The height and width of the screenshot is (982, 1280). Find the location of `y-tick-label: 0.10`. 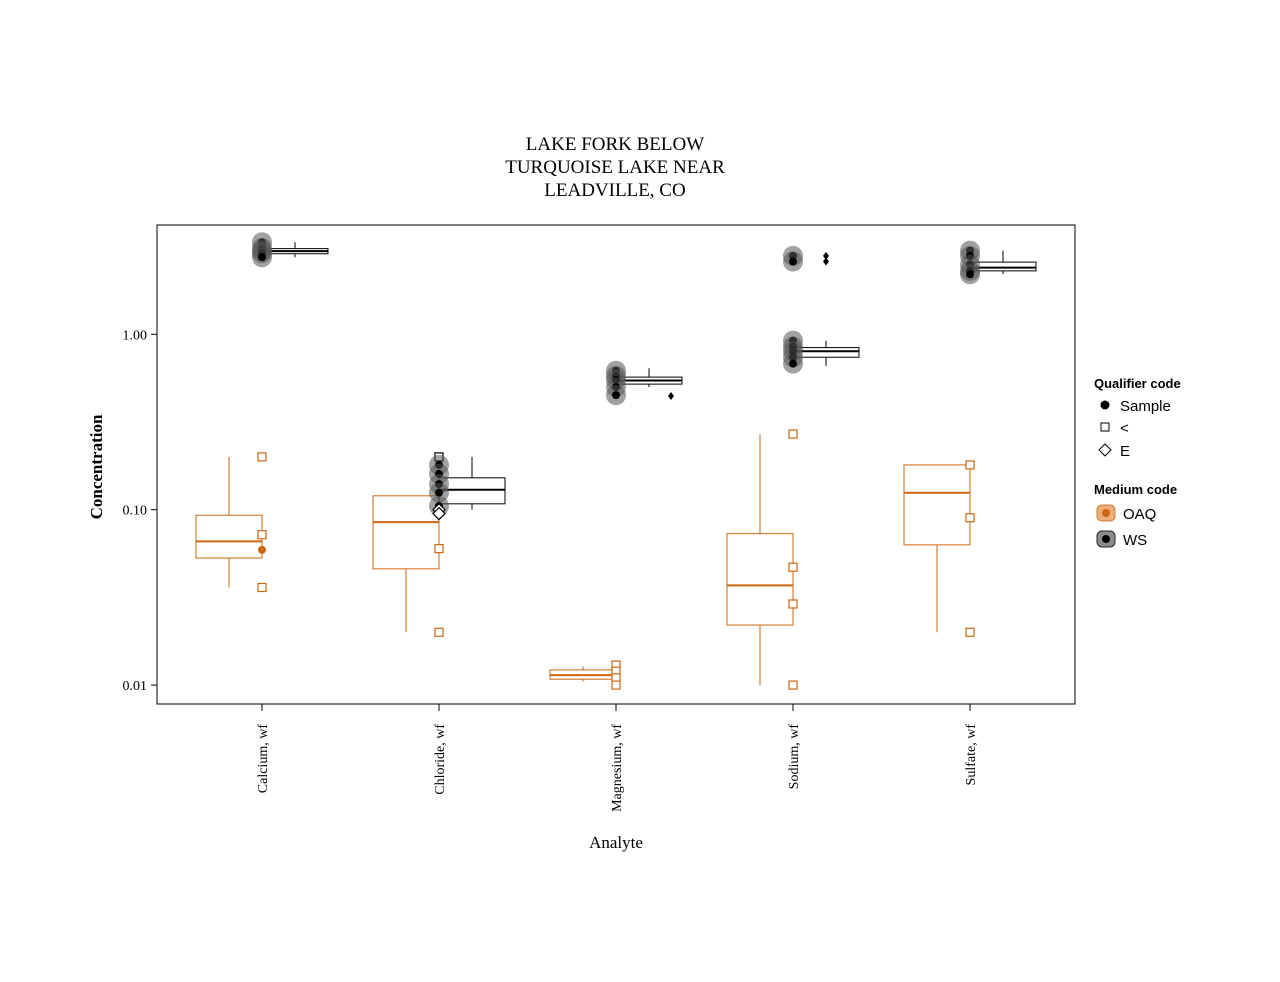

y-tick-label: 0.10 is located at coordinates (135, 511).